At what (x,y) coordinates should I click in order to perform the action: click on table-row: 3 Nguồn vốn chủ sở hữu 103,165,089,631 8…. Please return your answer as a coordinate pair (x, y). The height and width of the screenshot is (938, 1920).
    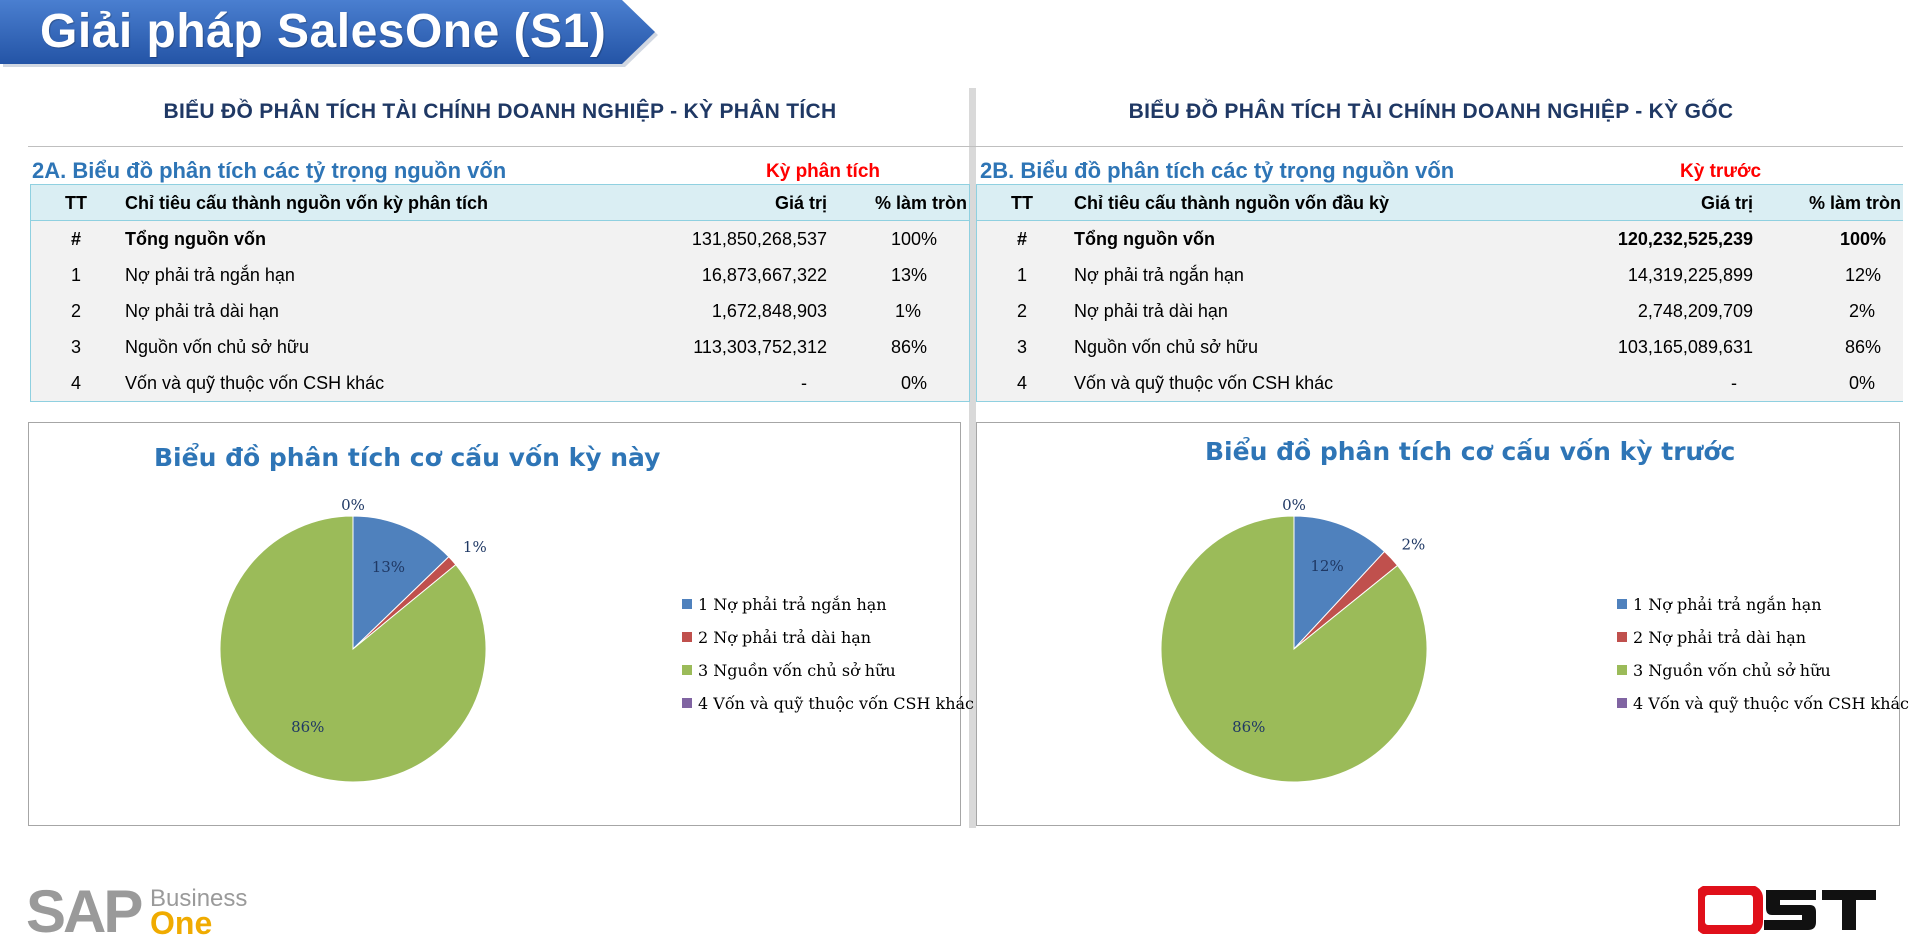
    Looking at the image, I should click on (1440, 347).